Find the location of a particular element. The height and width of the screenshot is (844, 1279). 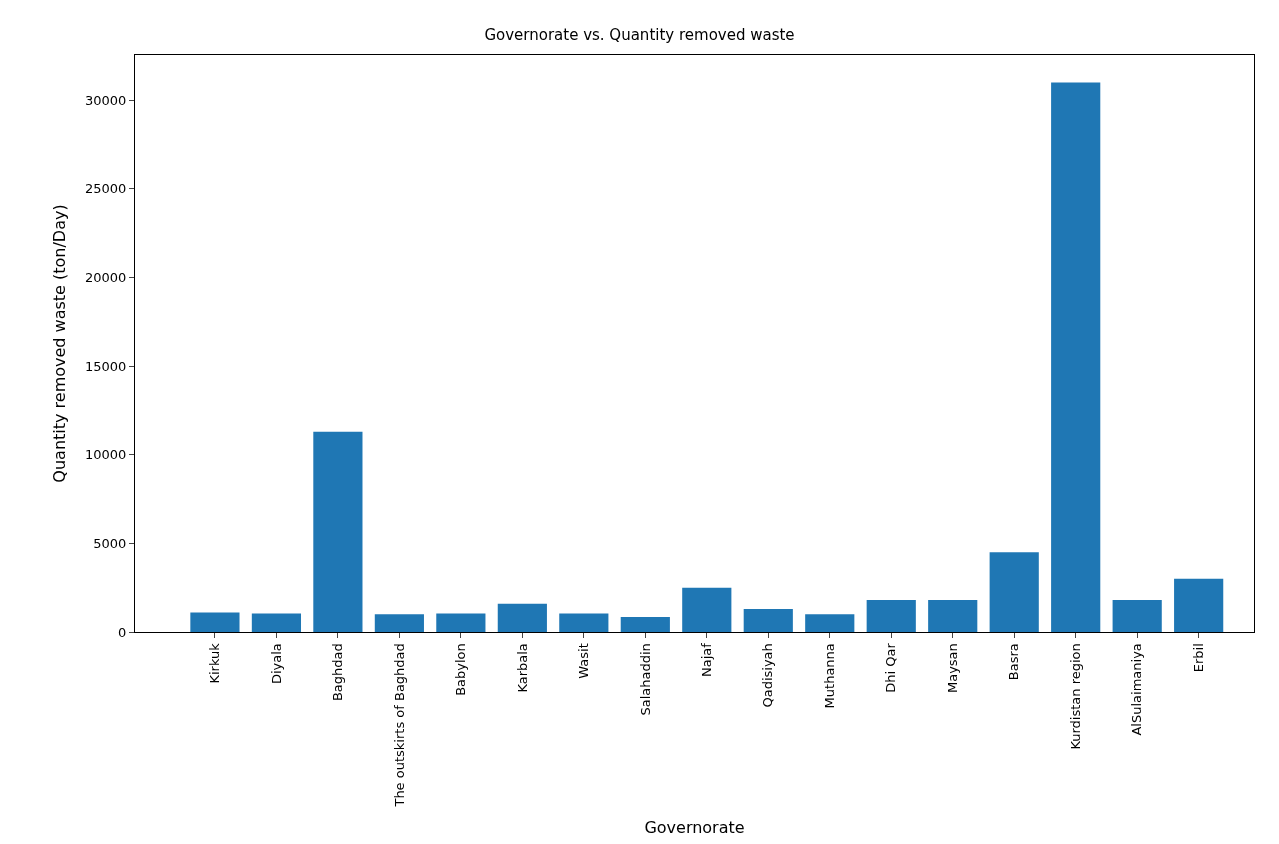

x-tick-label: Erbil is located at coordinates (1198, 658).